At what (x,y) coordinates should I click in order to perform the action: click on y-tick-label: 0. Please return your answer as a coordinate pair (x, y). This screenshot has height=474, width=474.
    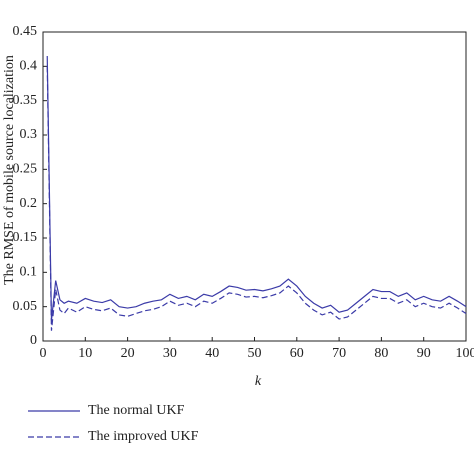
    Looking at the image, I should click on (33, 340).